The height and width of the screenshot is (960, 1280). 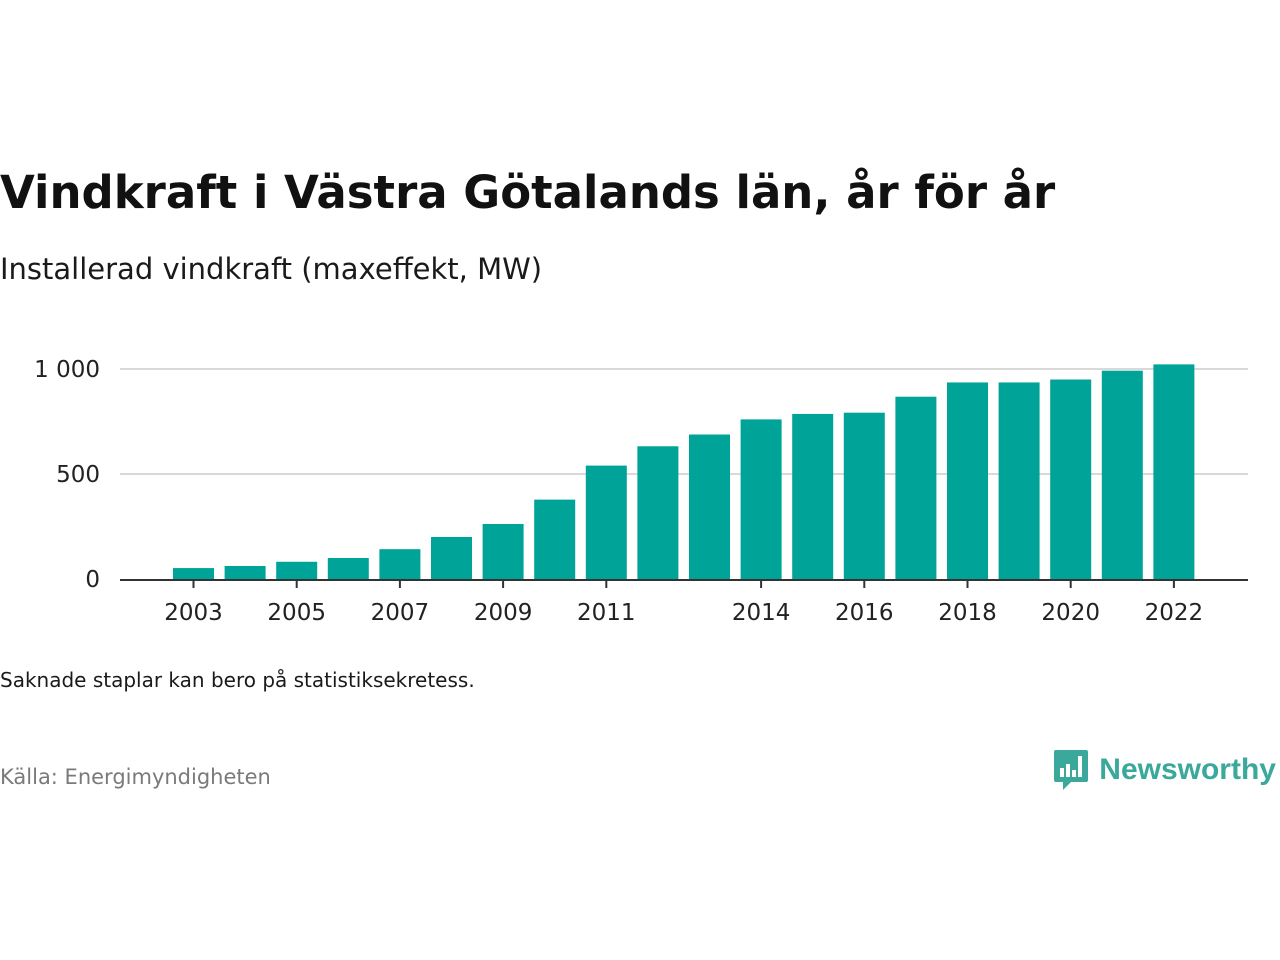 I want to click on x-tick-label: 2020, so click(x=1070, y=613).